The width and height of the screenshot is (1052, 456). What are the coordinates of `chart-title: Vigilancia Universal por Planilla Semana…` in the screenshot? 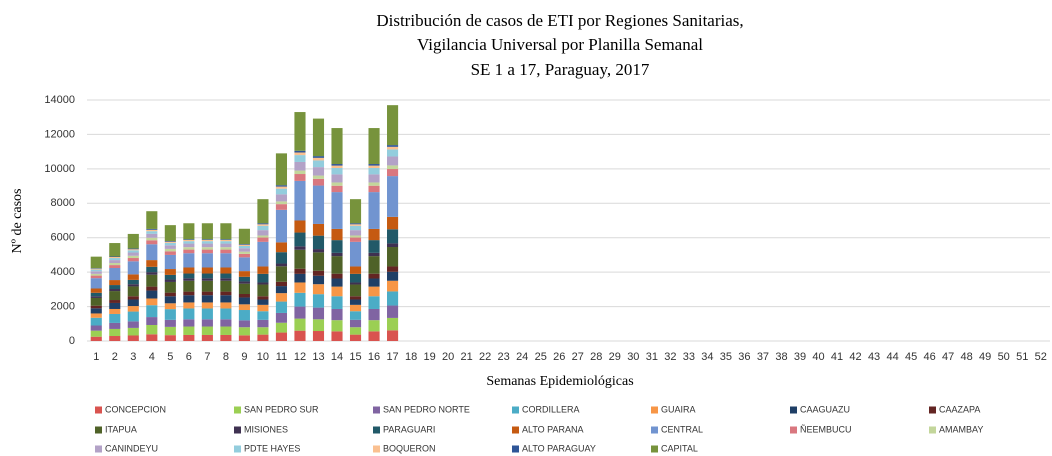 It's located at (560, 44).